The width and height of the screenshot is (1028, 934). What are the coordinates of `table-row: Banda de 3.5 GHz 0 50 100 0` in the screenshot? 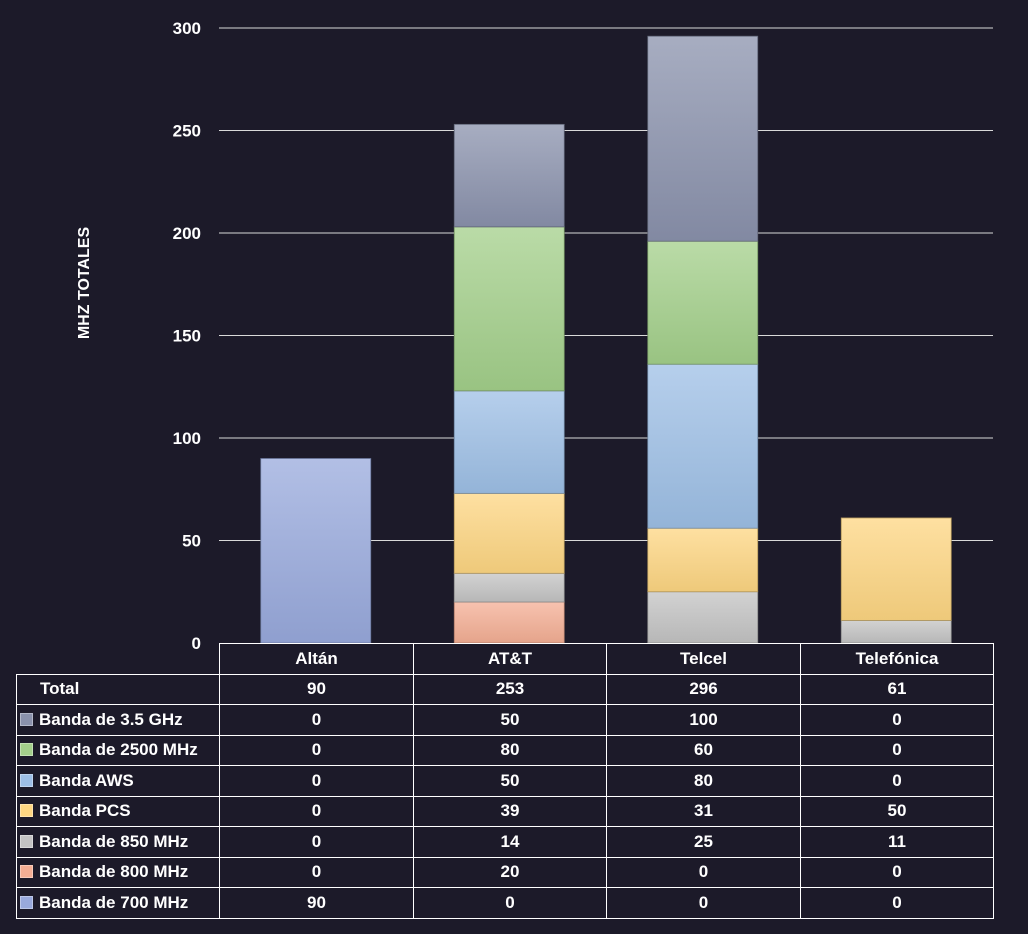 It's located at (505, 720).